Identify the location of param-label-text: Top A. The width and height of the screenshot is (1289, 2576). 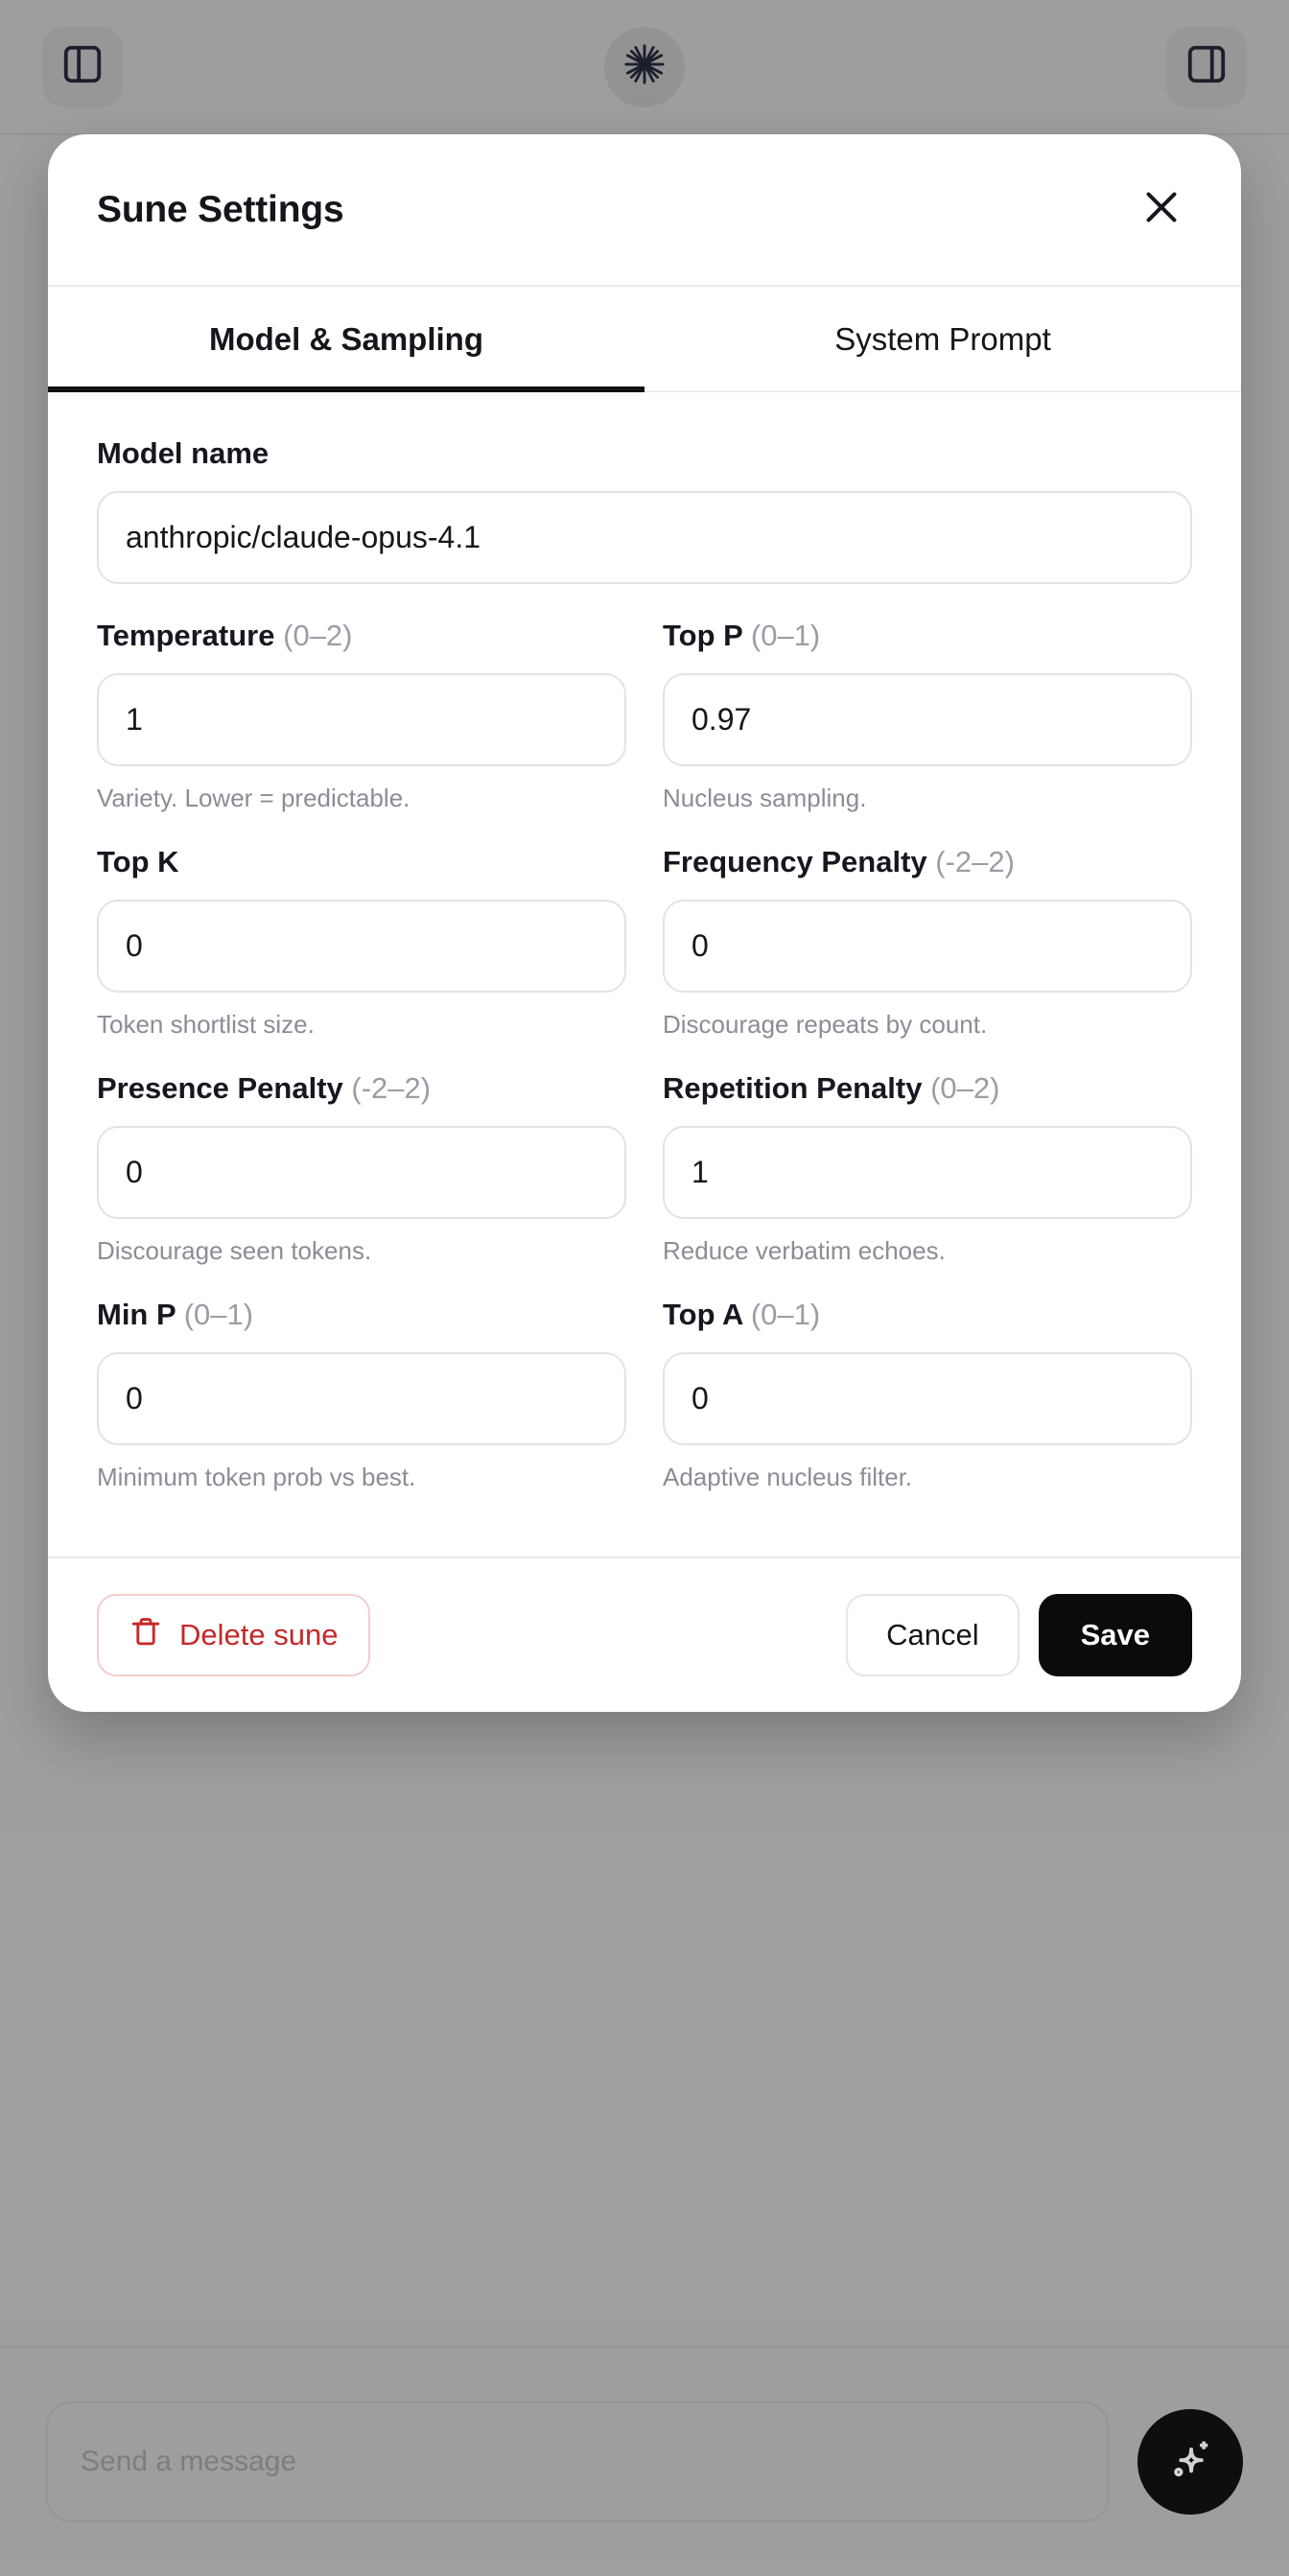
(703, 1314).